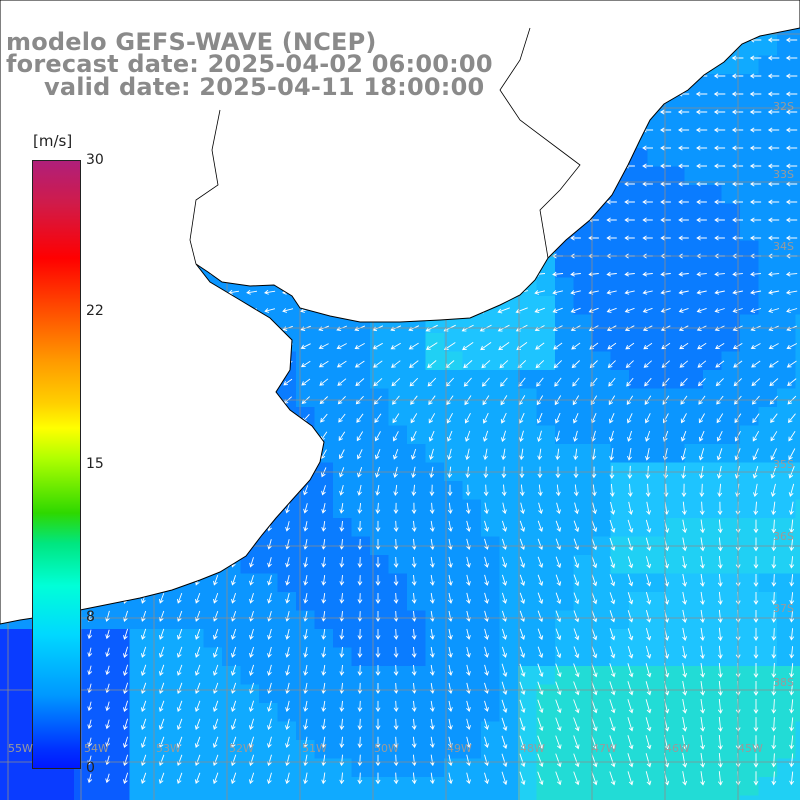 Image resolution: width=800 pixels, height=804 pixels. Describe the element at coordinates (264, 87) in the screenshot. I see `valid-date: valid date: 2025-04-11 18:00:00` at that location.